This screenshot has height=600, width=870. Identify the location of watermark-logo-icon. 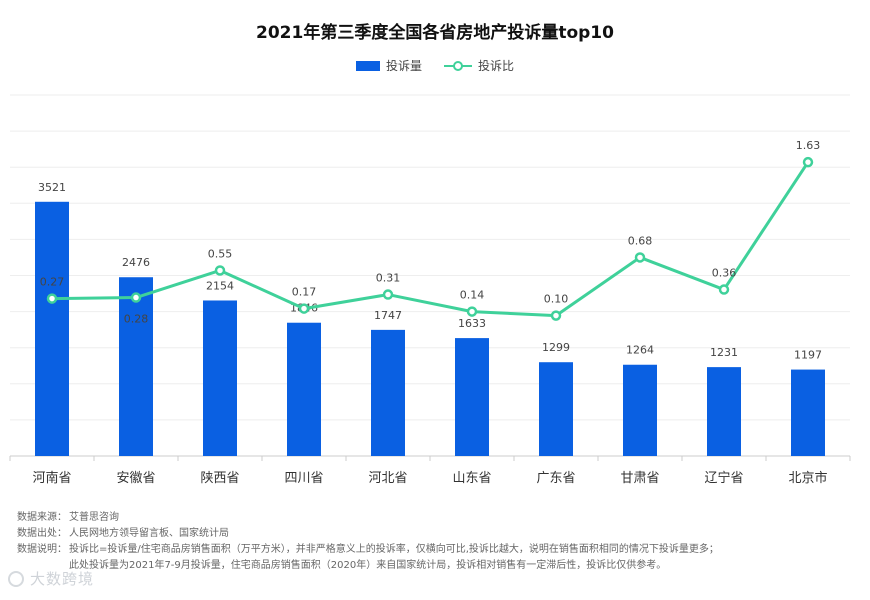
(16, 578).